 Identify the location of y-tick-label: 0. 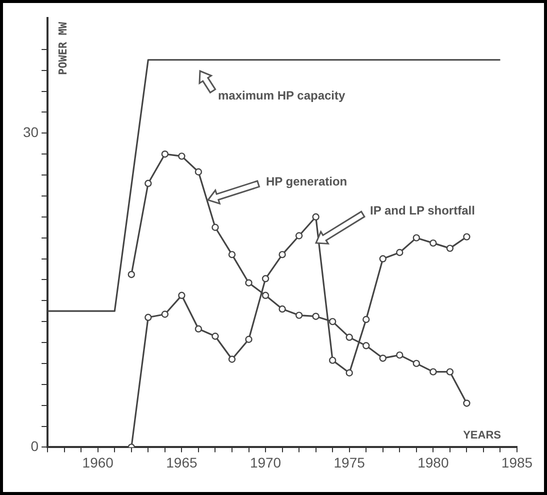
(34, 446).